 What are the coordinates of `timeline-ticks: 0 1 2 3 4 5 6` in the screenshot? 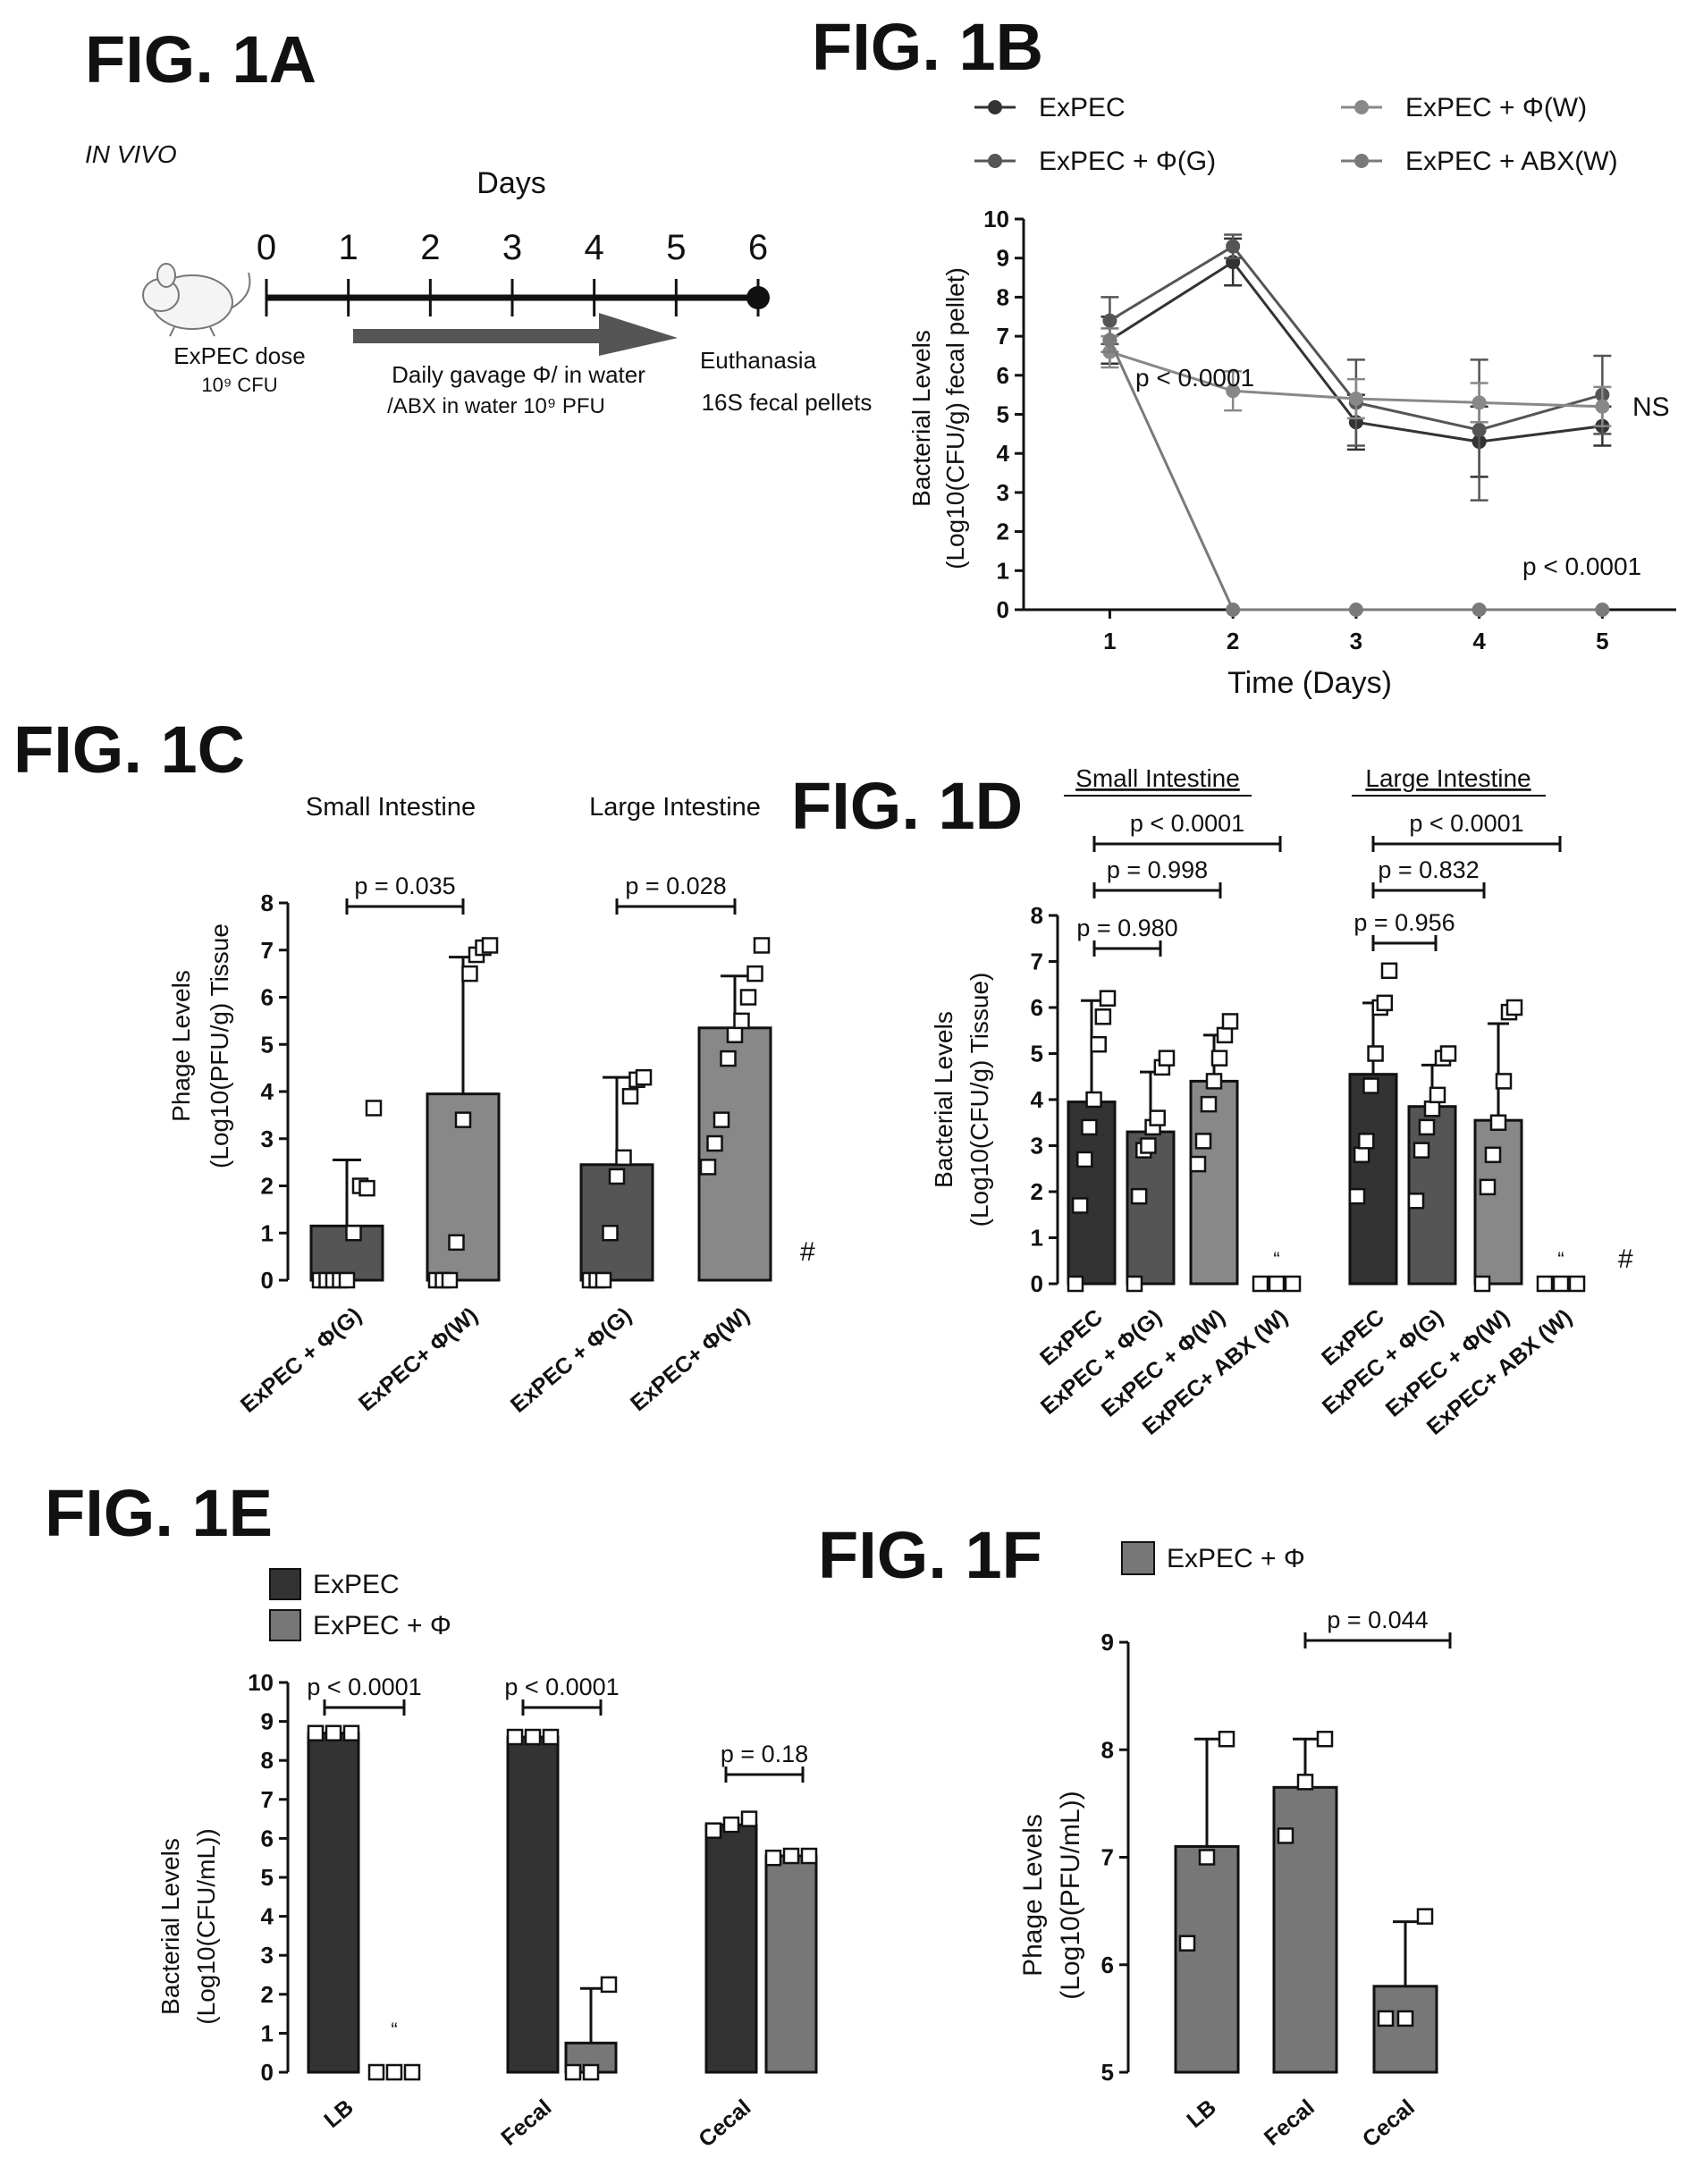 It's located at (512, 272).